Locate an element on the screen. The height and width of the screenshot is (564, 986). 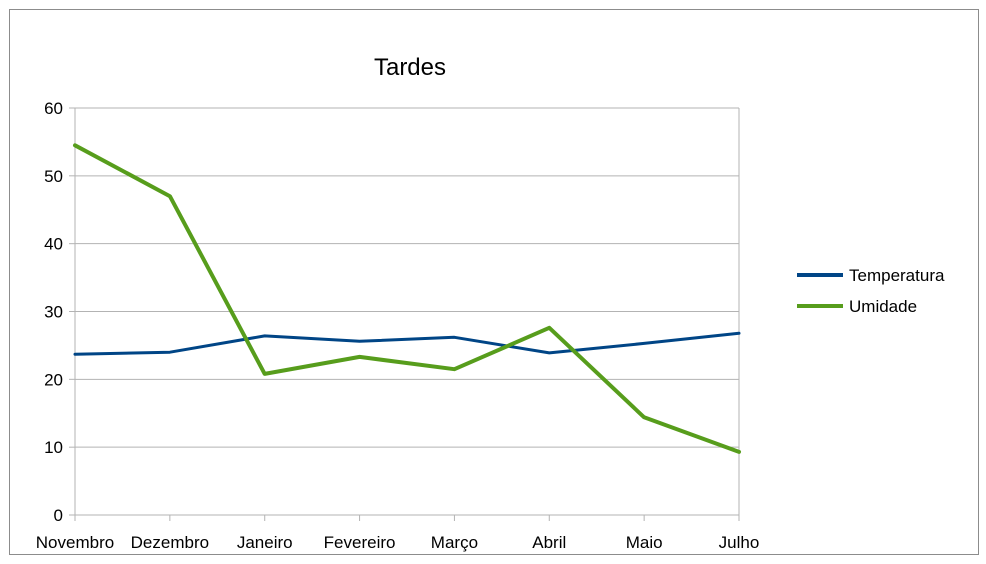
y-axis-ticks: 0 10 20 30 40 50 60 is located at coordinates (59, 312).